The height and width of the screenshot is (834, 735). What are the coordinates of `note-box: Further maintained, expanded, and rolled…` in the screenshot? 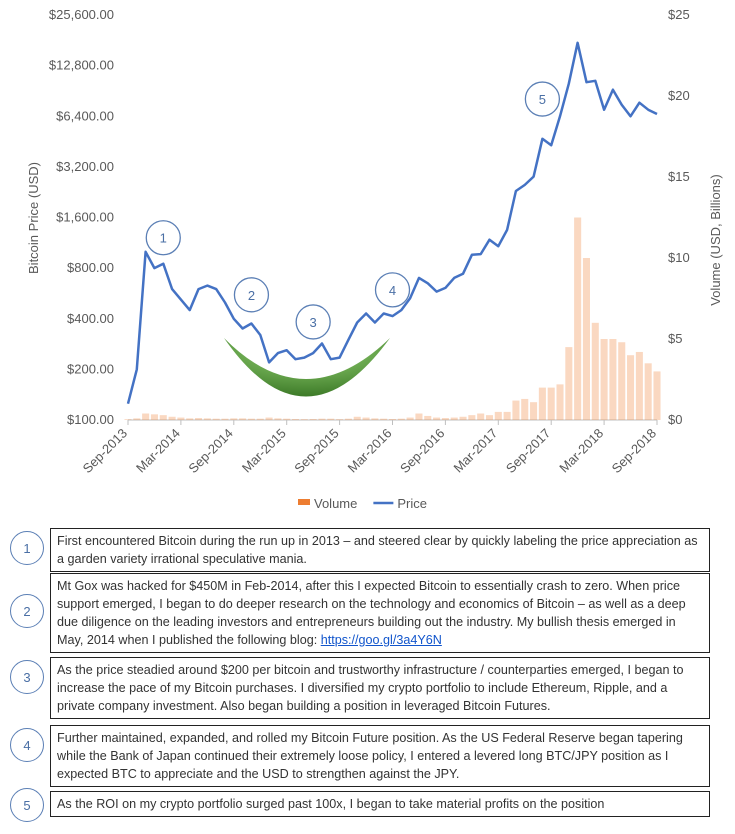 It's located at (380, 756).